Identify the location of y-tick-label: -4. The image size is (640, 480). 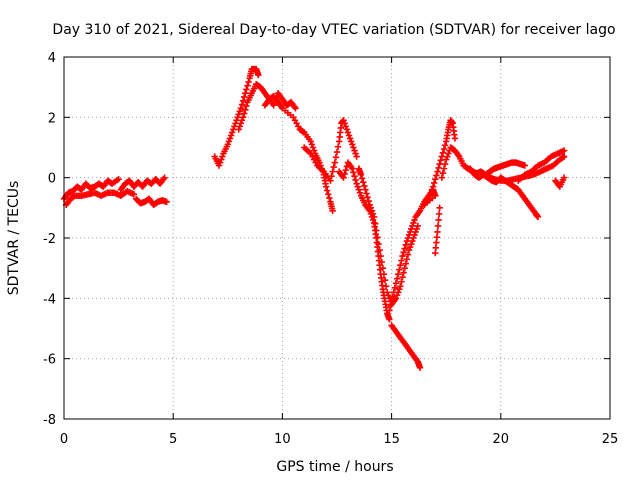
(49, 299).